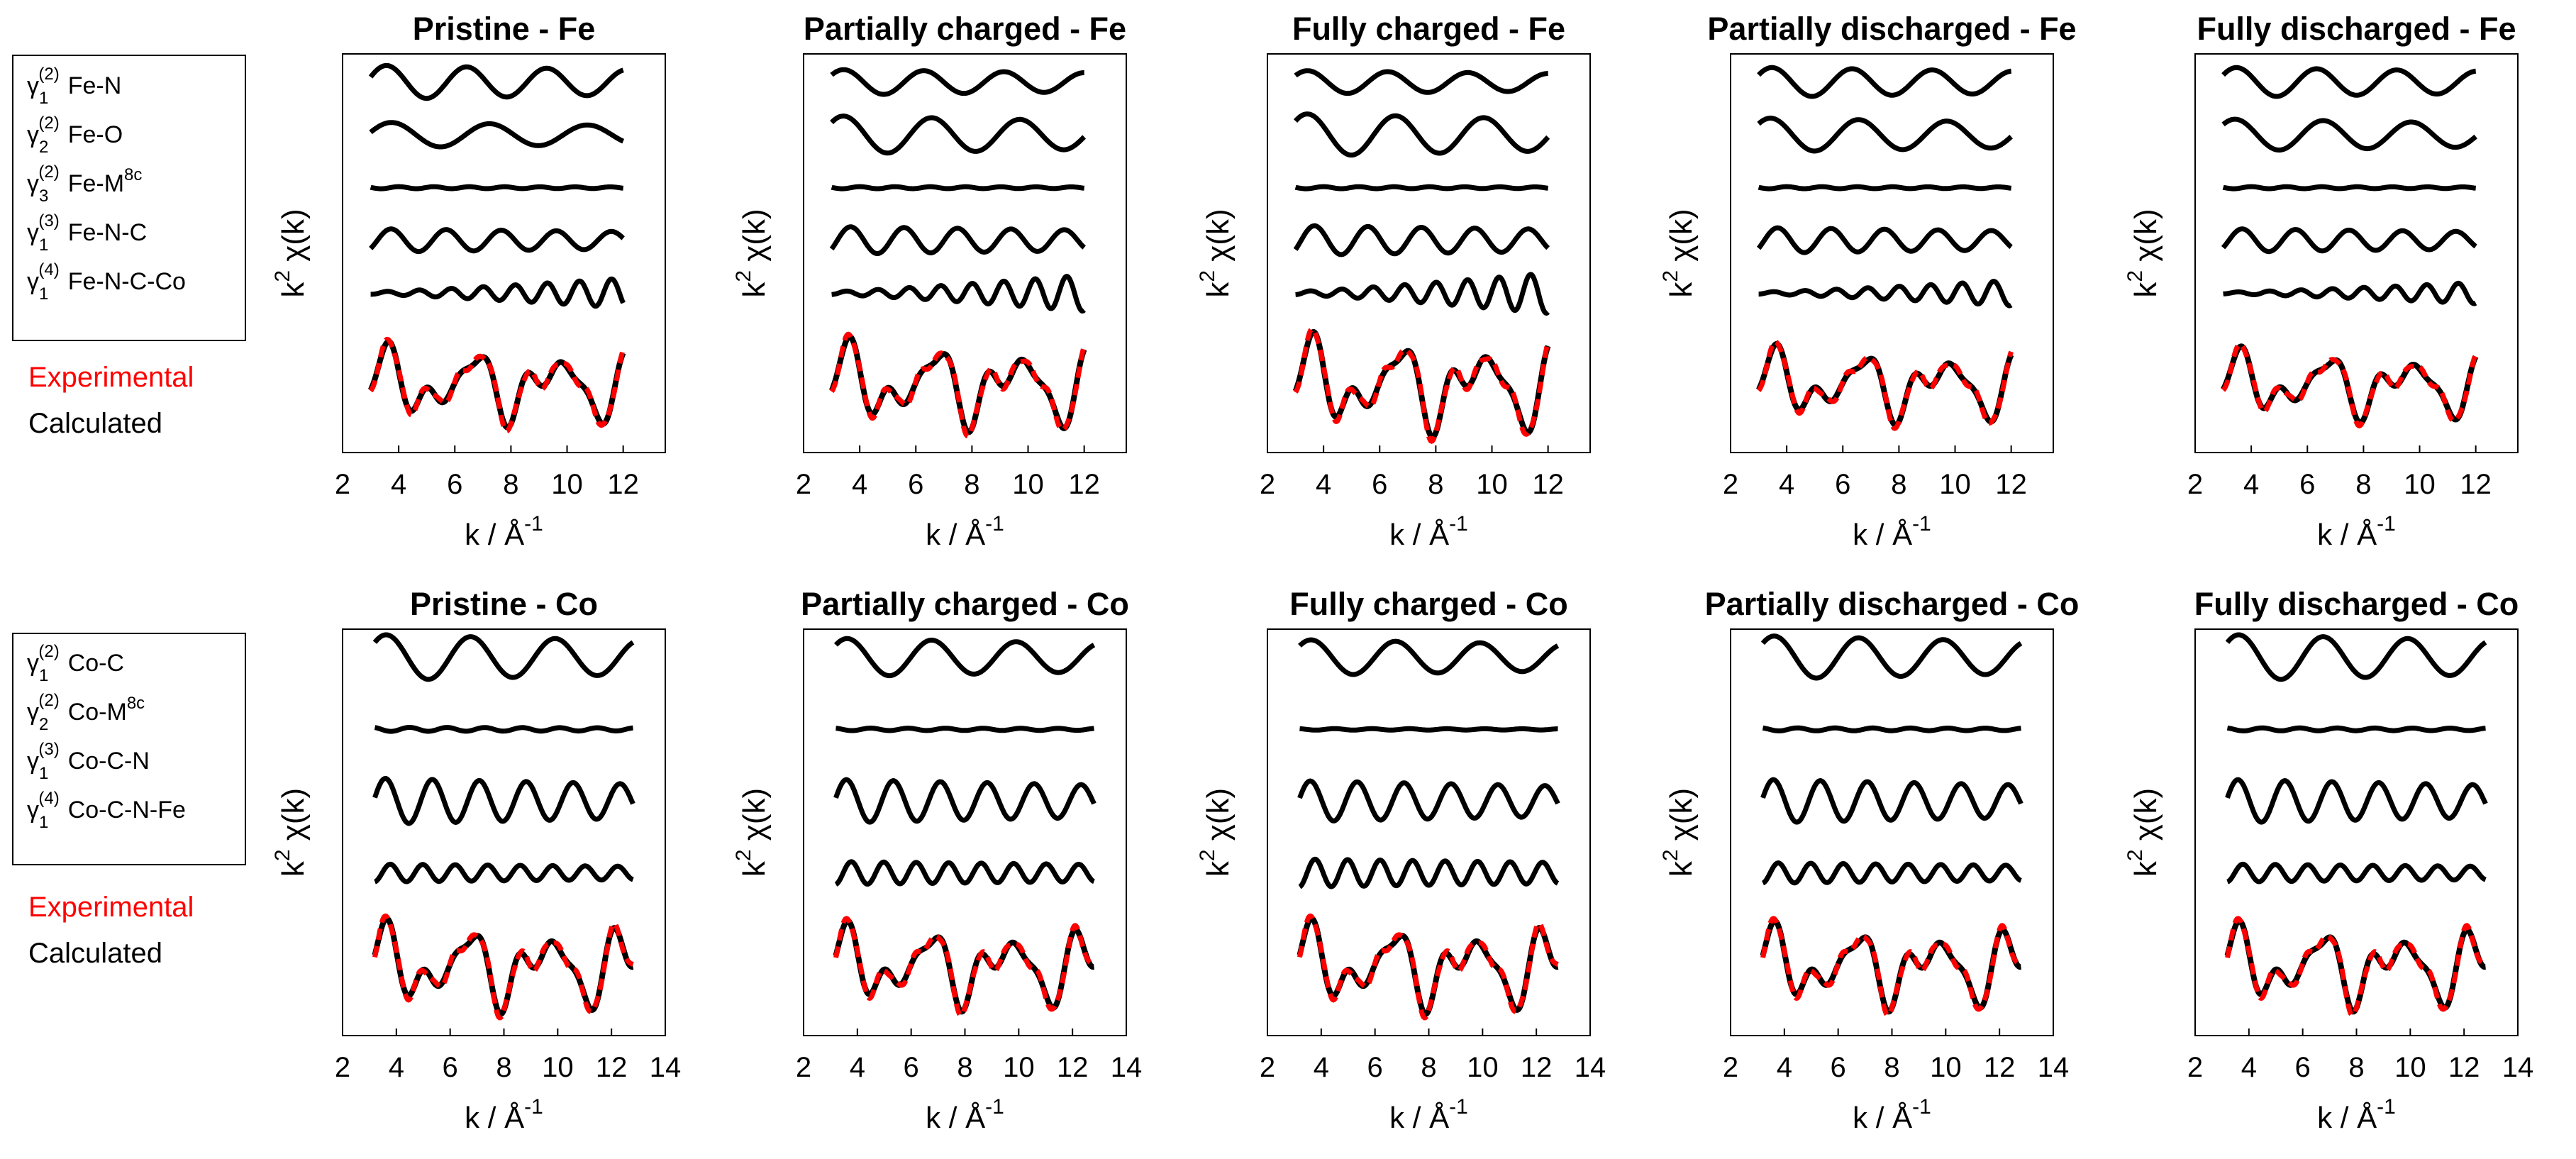 This screenshot has height=1159, width=2576. I want to click on legend-entry-co-c: γ1(2) Co-C, so click(75, 663).